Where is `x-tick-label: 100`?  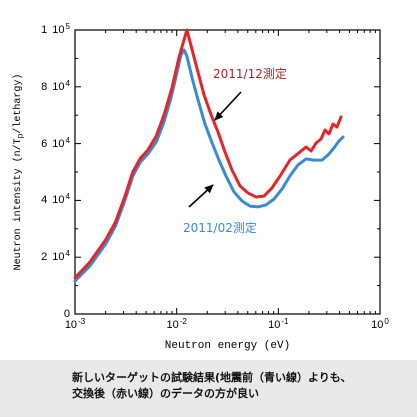 x-tick-label: 100 is located at coordinates (380, 324).